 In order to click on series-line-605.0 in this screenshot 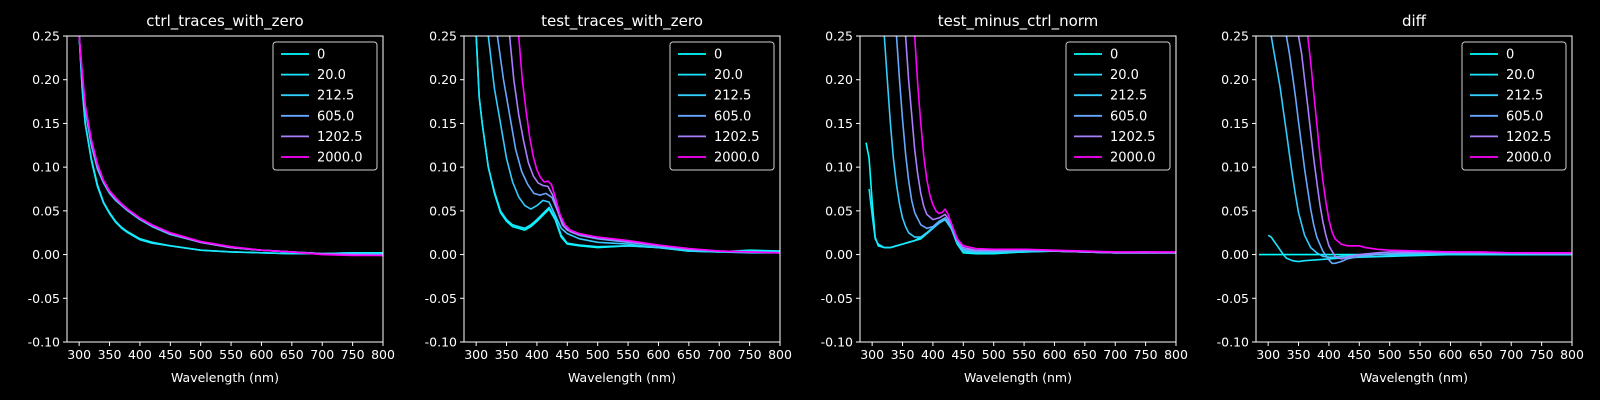, I will do `click(1428, 150)`.